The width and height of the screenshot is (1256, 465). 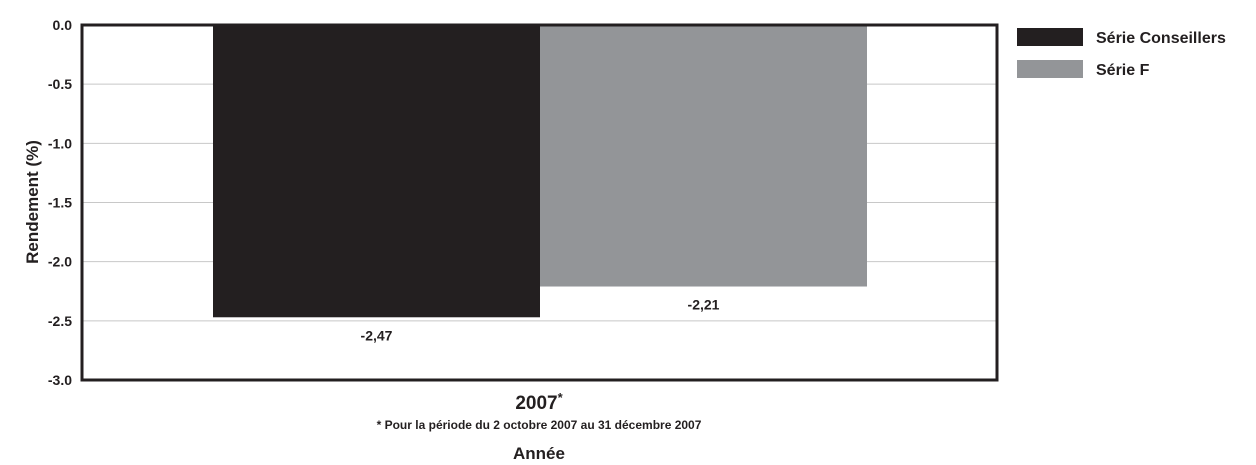 I want to click on y-axis-label: Rendement (%), so click(x=32, y=202).